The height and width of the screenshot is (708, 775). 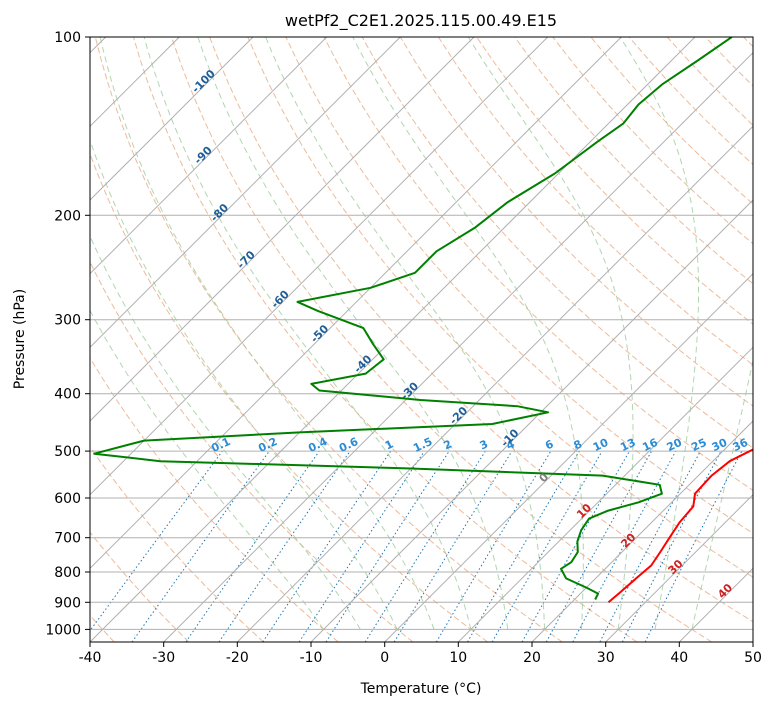 I want to click on mixing-ratio-label: 10, so click(x=601, y=445).